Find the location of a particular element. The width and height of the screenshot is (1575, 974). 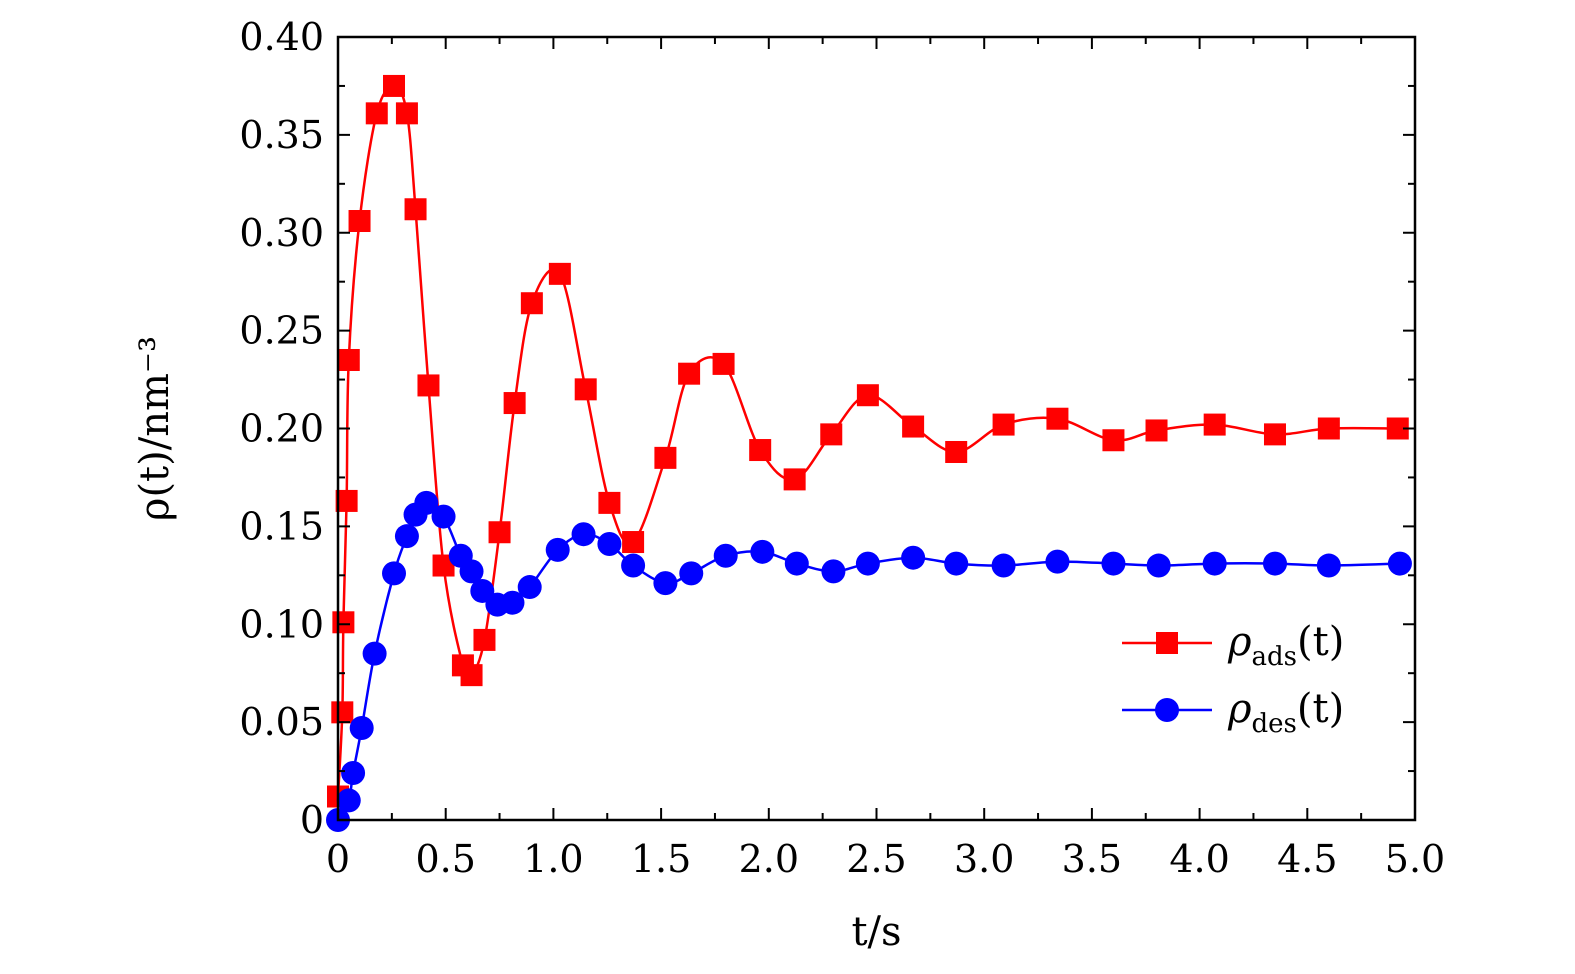

x-tick-label: 2.5 is located at coordinates (876, 859).